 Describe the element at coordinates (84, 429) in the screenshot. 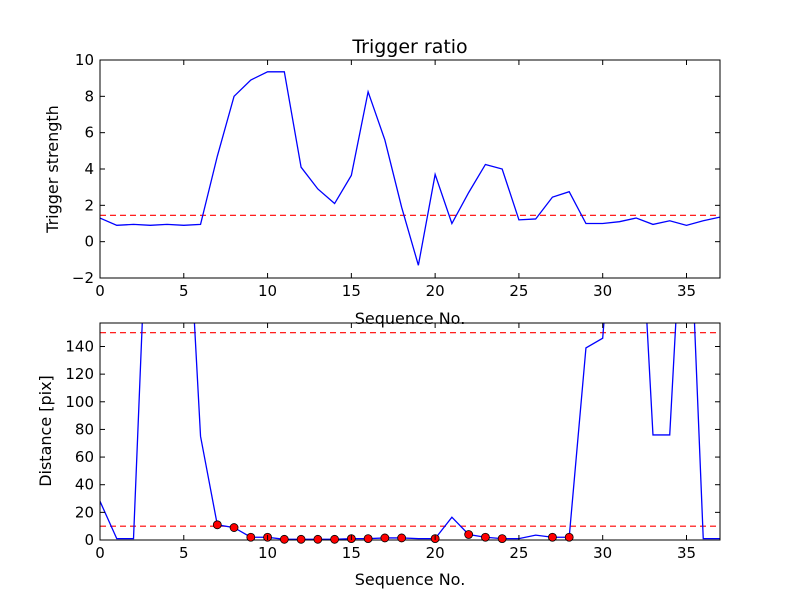

I see `y-tick-label: 80` at that location.